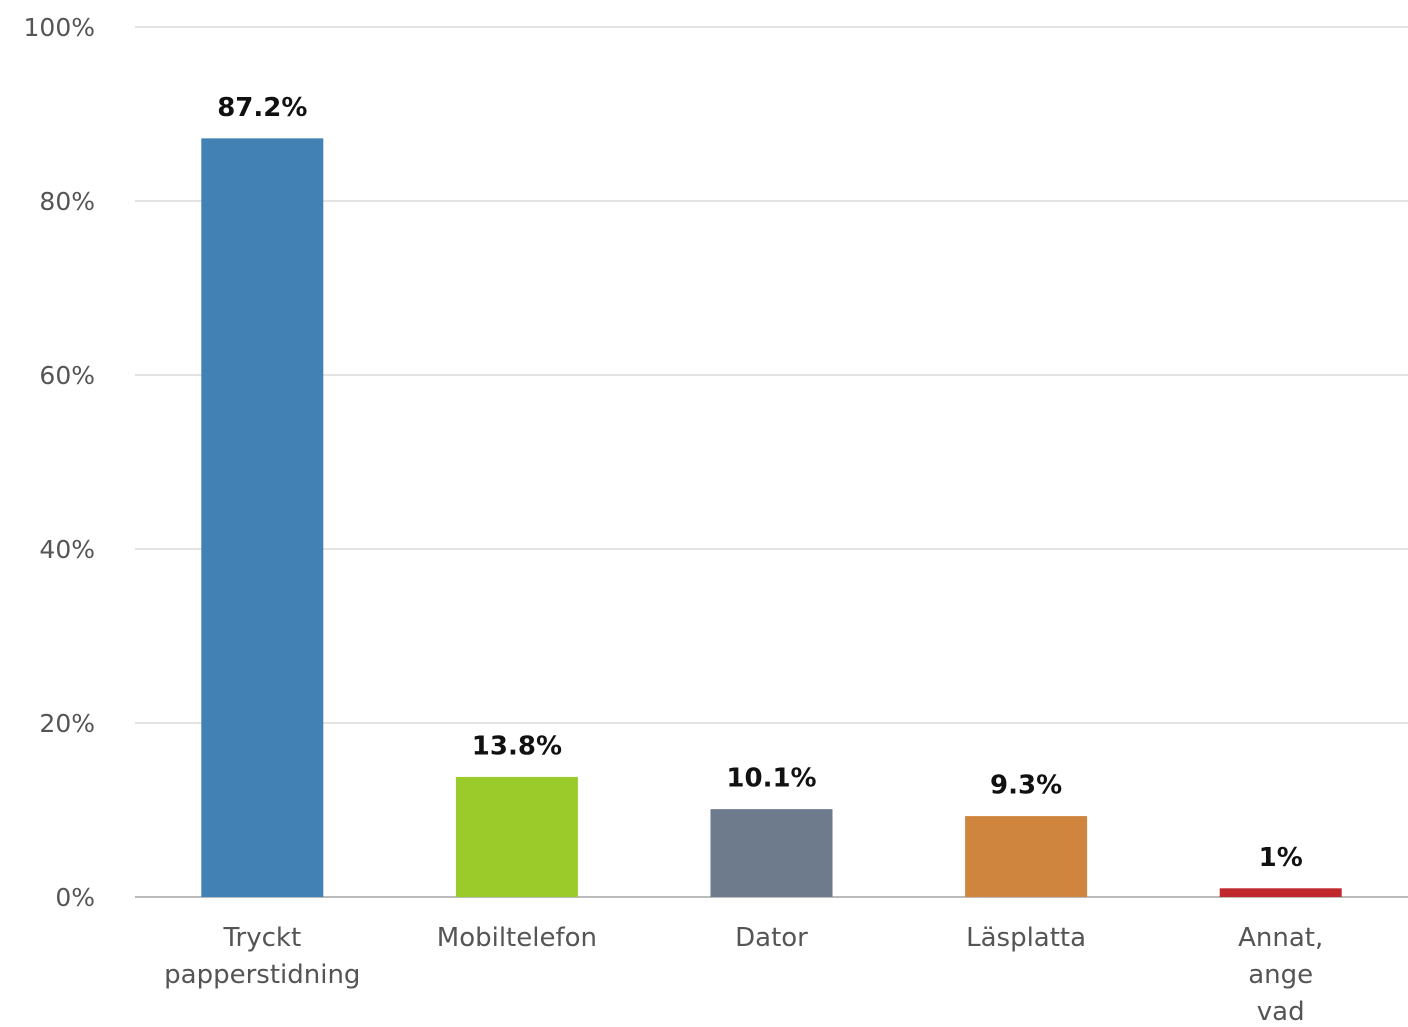 This screenshot has height=1027, width=1408. I want to click on x-tick-label: Läsplatta, so click(1026, 938).